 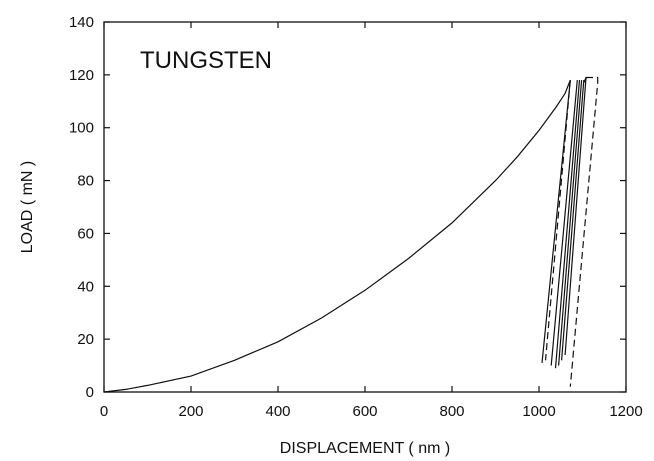 I want to click on y-tick-label: 140, so click(x=81, y=22).